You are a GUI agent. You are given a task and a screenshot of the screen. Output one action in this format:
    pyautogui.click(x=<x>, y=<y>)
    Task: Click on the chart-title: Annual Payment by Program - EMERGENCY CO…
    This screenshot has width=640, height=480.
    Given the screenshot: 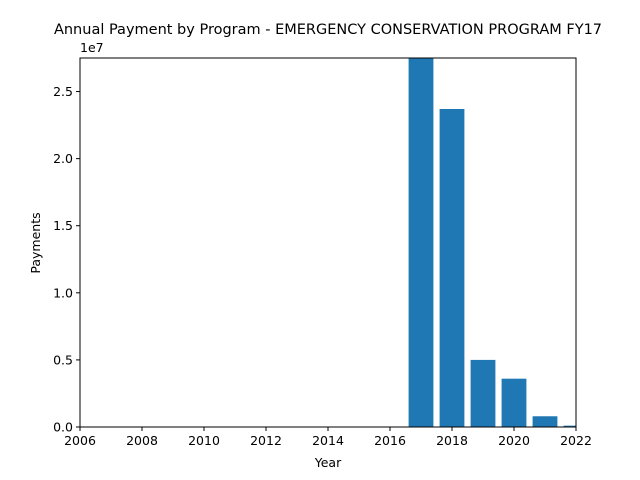 What is the action you would take?
    pyautogui.click(x=328, y=30)
    